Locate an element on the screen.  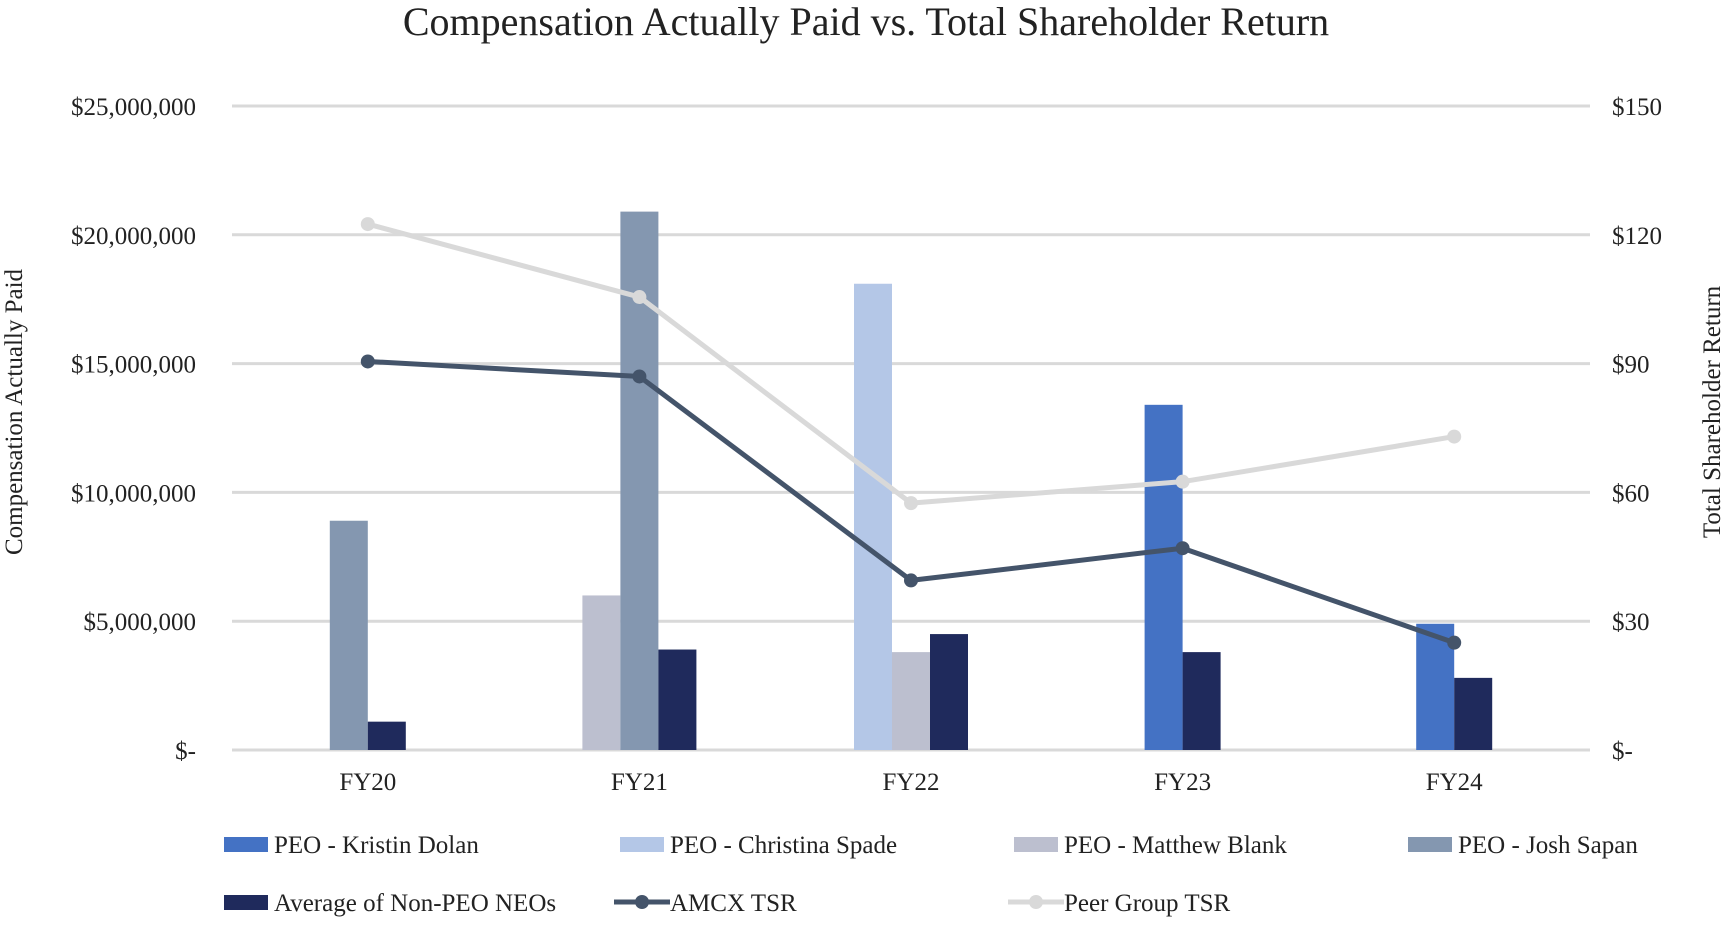
legend-item: AMCX TSR is located at coordinates (705, 903).